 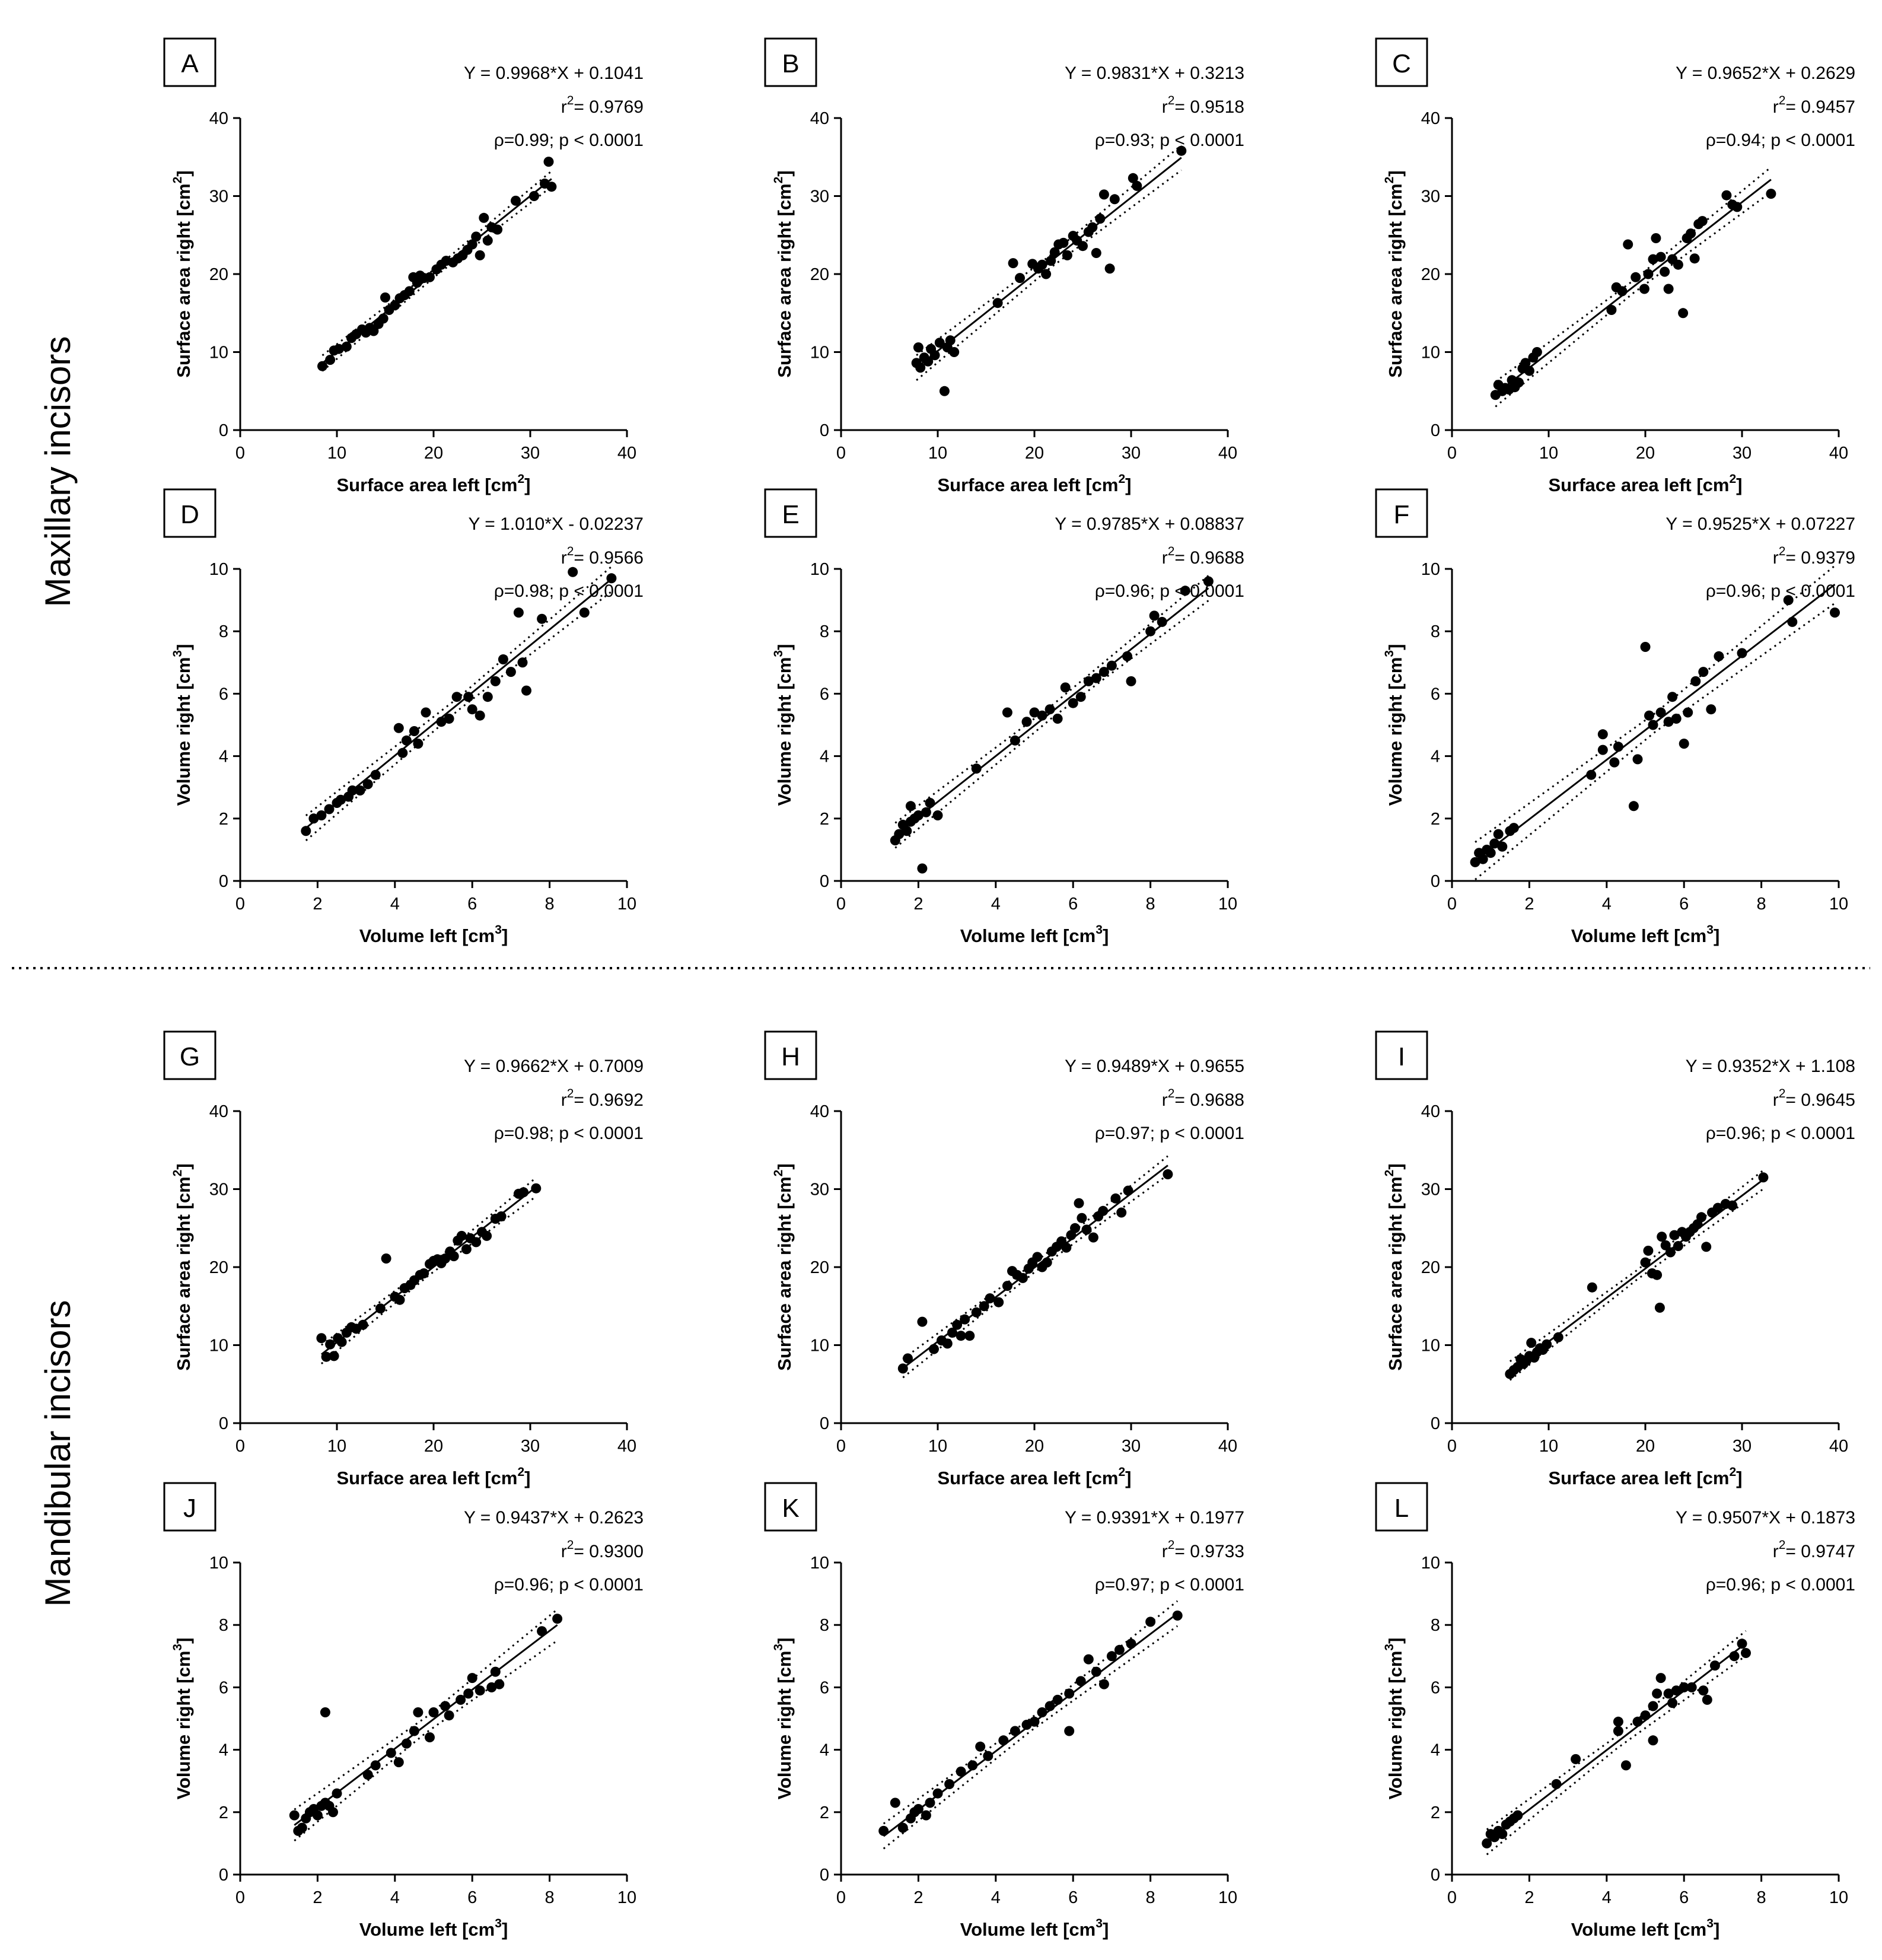 I want to click on panel-k-y-tick-label-1: 2, so click(x=825, y=1812).